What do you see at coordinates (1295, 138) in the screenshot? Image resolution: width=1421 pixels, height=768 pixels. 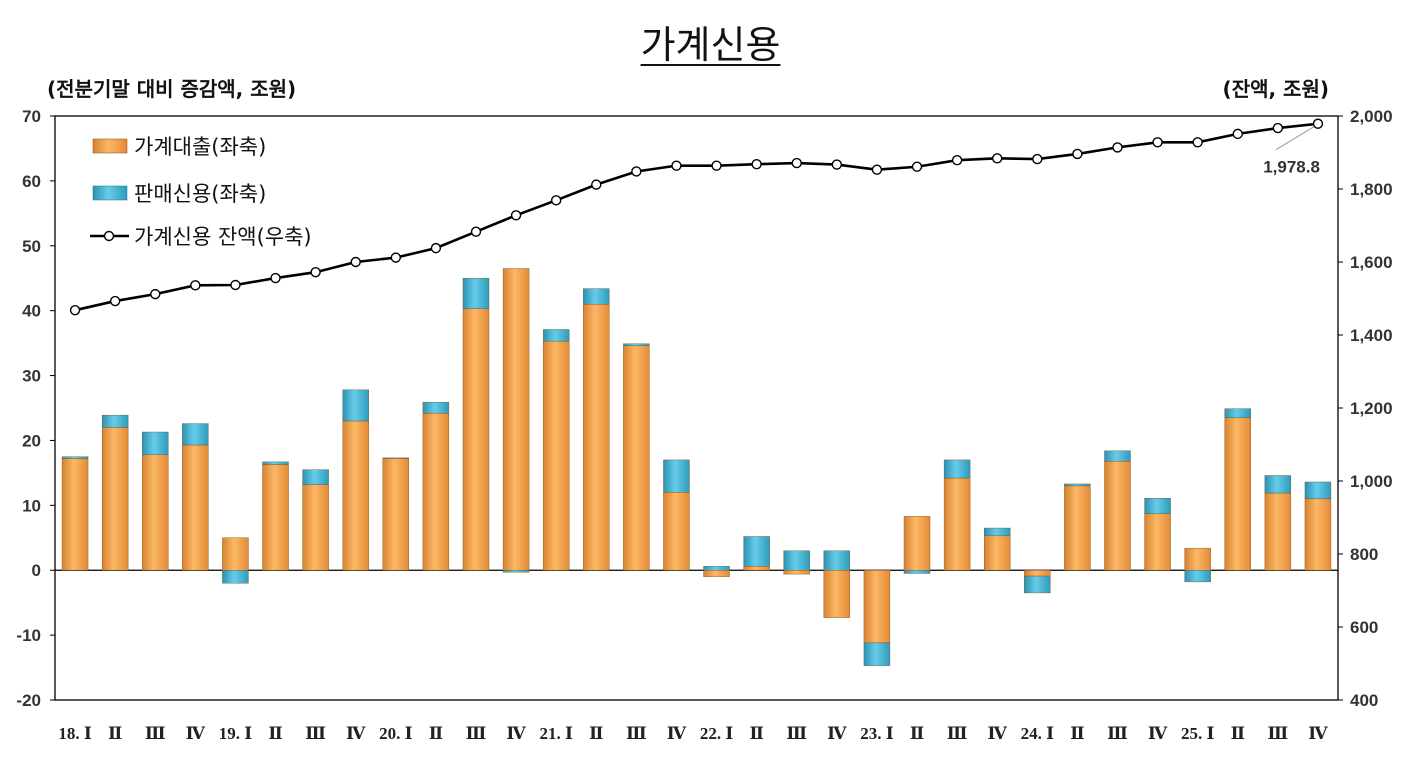 I see `annotation-leader` at bounding box center [1295, 138].